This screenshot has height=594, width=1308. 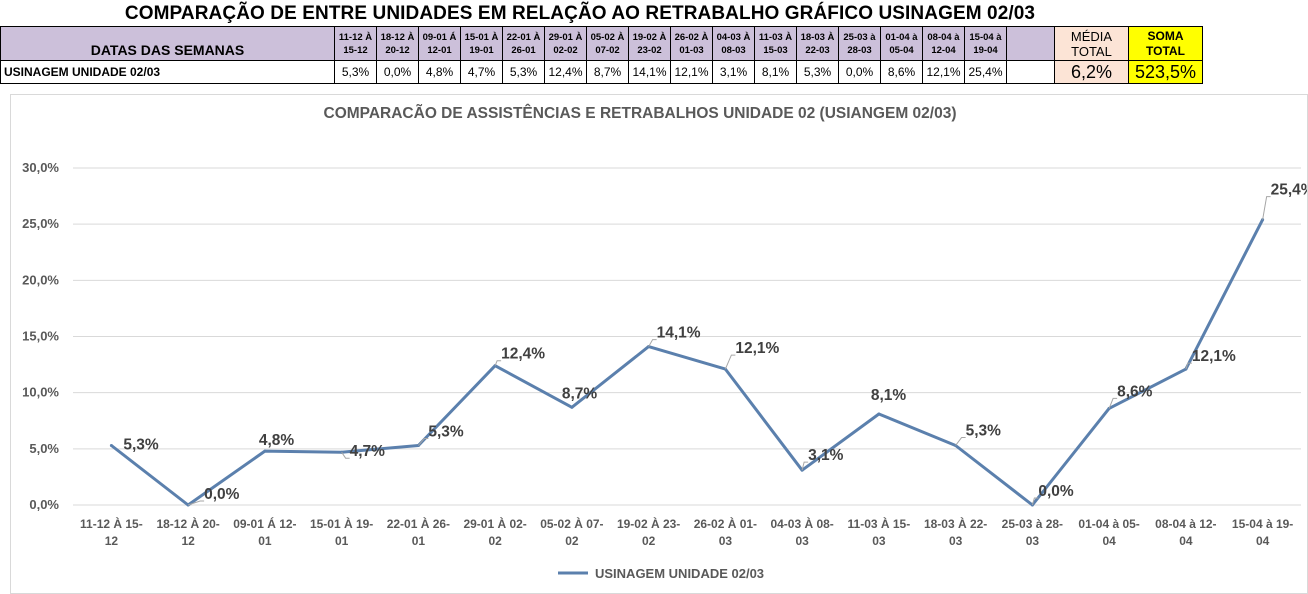 What do you see at coordinates (523, 354) in the screenshot?
I see `data-label: 12,4%` at bounding box center [523, 354].